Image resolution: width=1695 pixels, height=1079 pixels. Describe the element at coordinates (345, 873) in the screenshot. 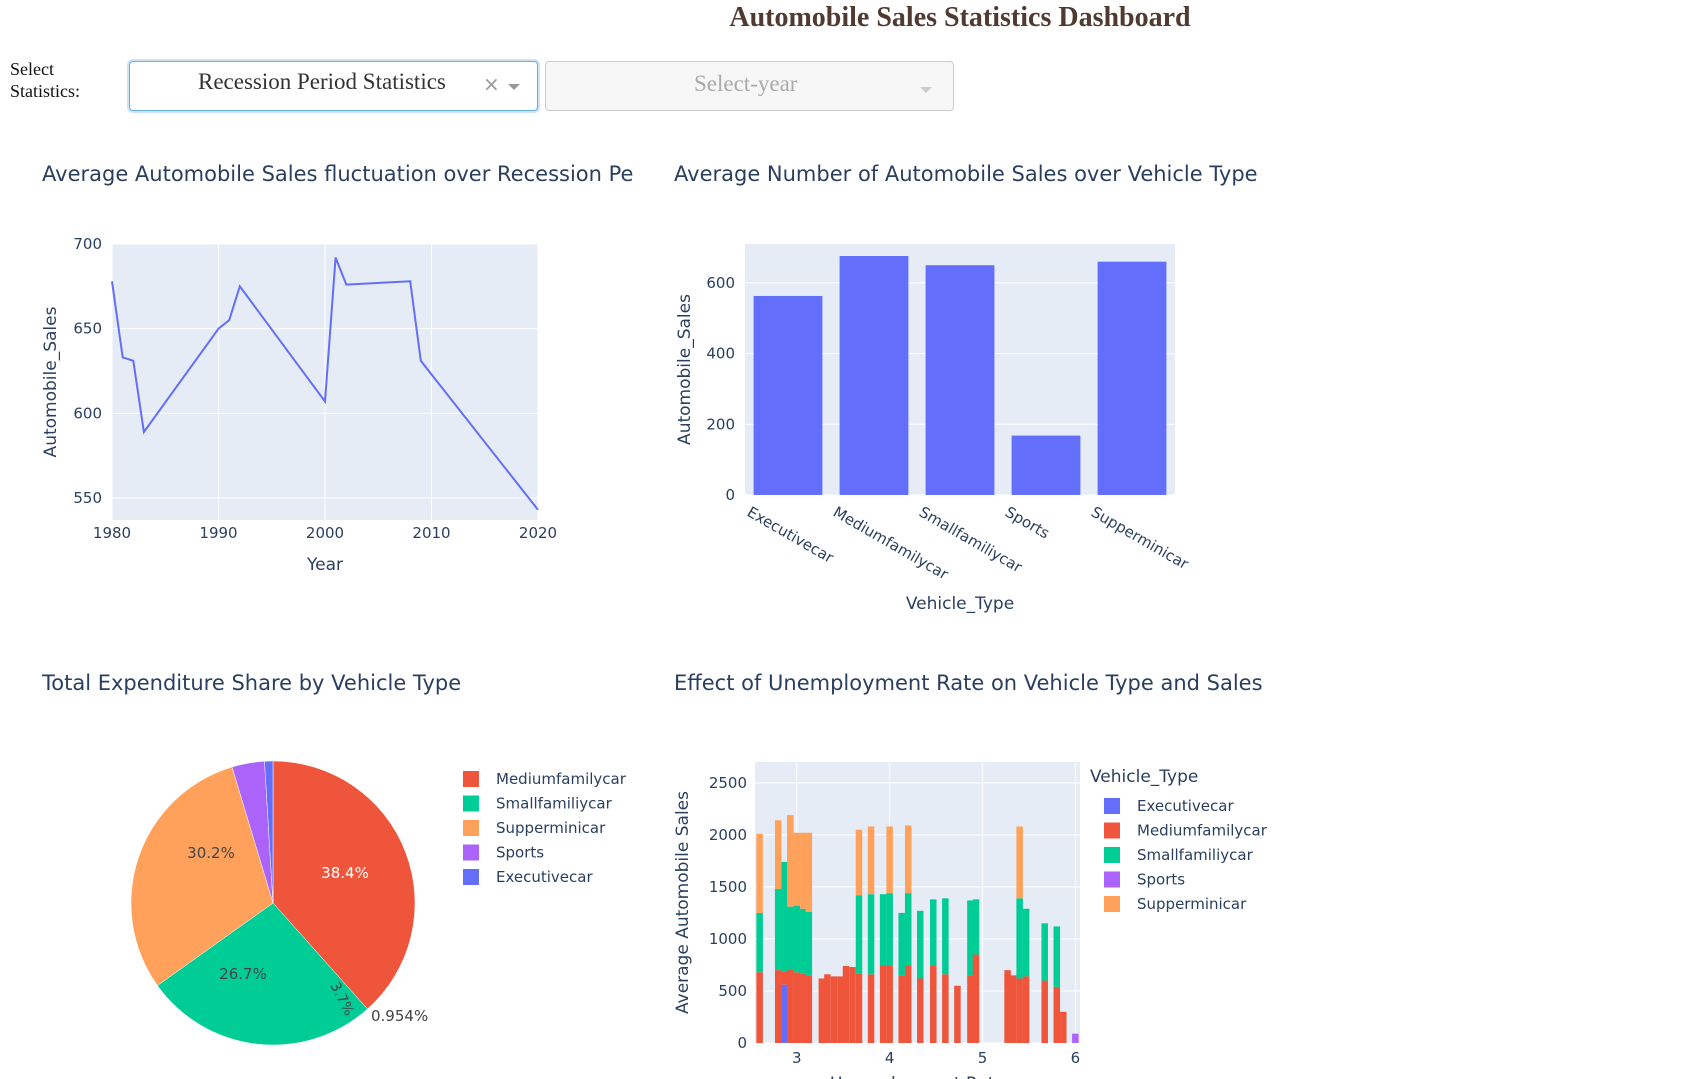

I see `chart3-data-label: 38.4%` at that location.